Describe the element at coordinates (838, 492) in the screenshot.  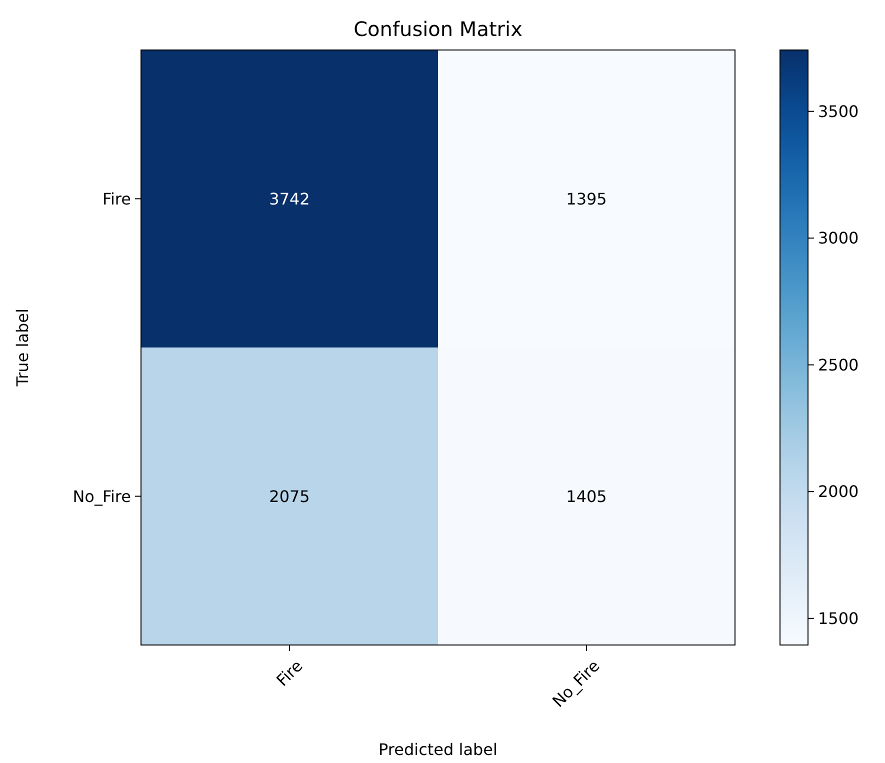
I see `color-bar-label: 2000` at that location.